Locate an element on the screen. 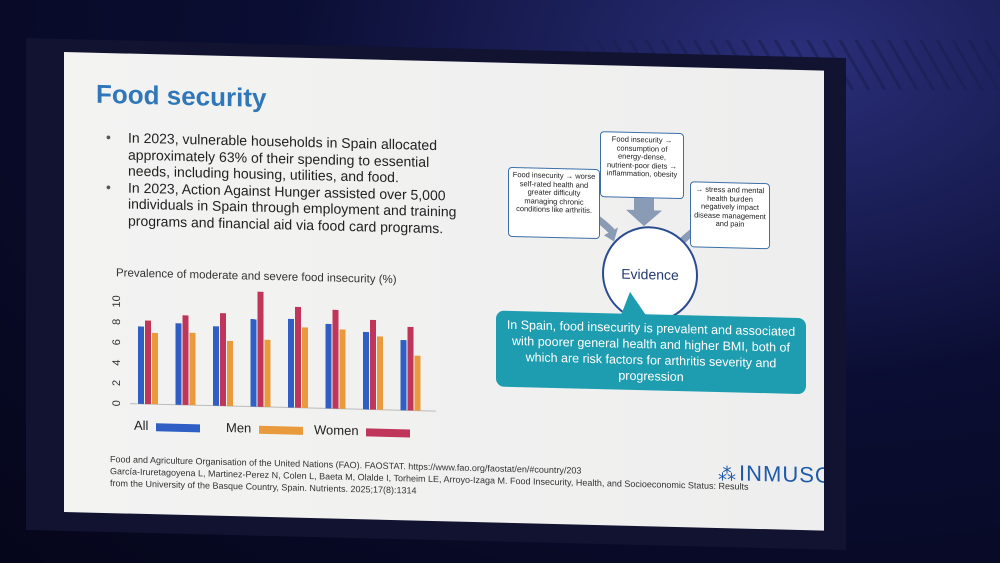 Image resolution: width=1000 pixels, height=563 pixels. y-tick-label: 8 is located at coordinates (117, 322).